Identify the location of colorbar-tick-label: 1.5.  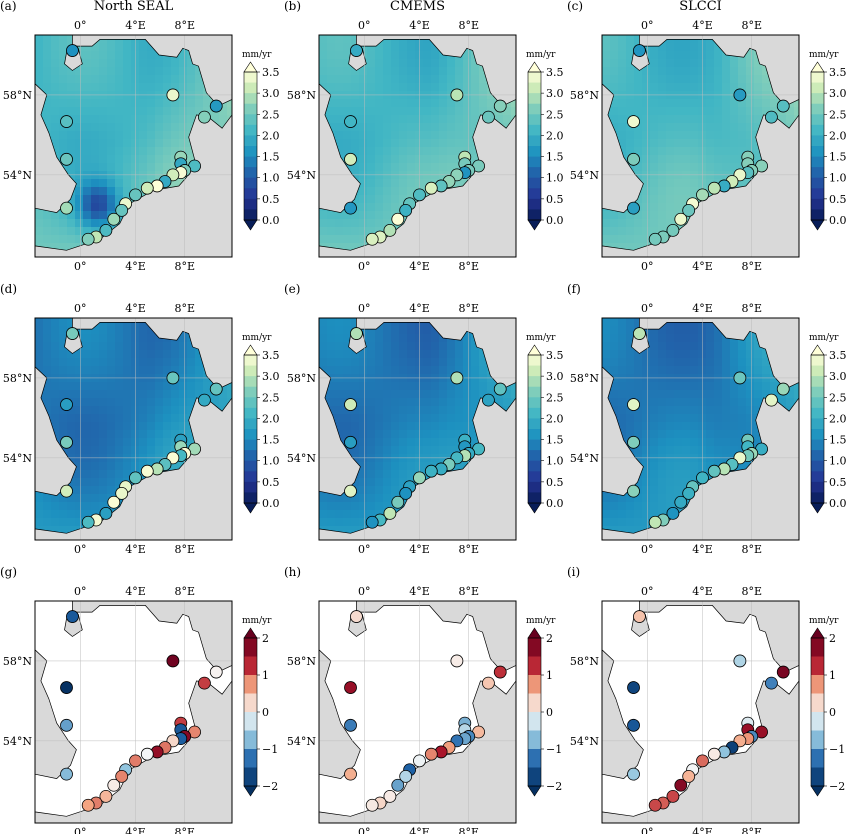
(838, 440).